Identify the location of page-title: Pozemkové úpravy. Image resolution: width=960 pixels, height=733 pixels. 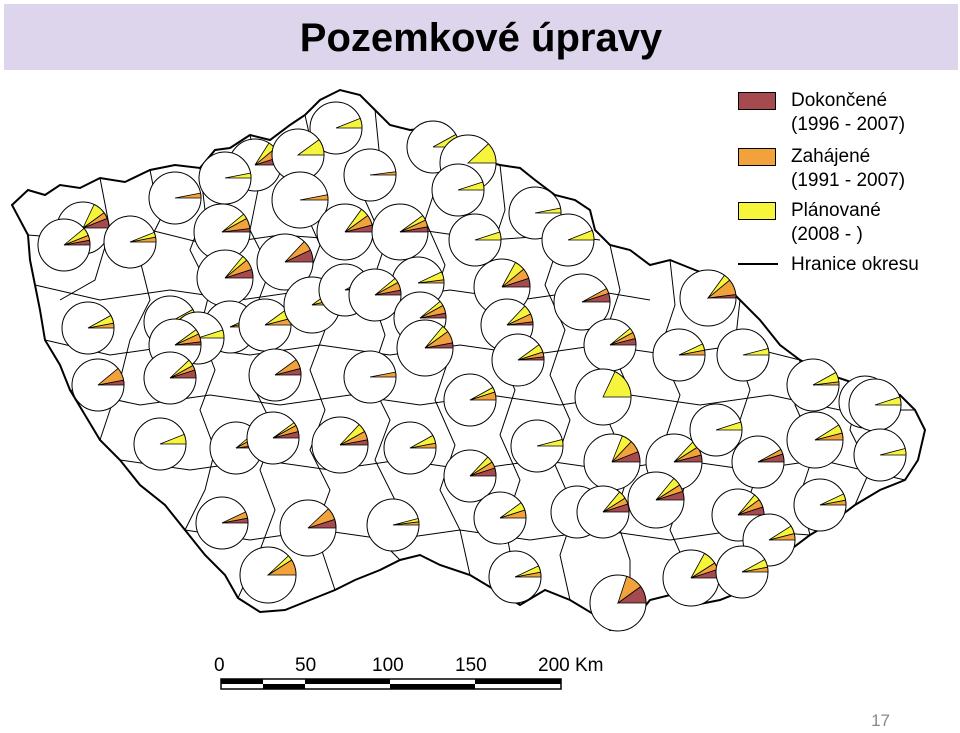
(481, 38).